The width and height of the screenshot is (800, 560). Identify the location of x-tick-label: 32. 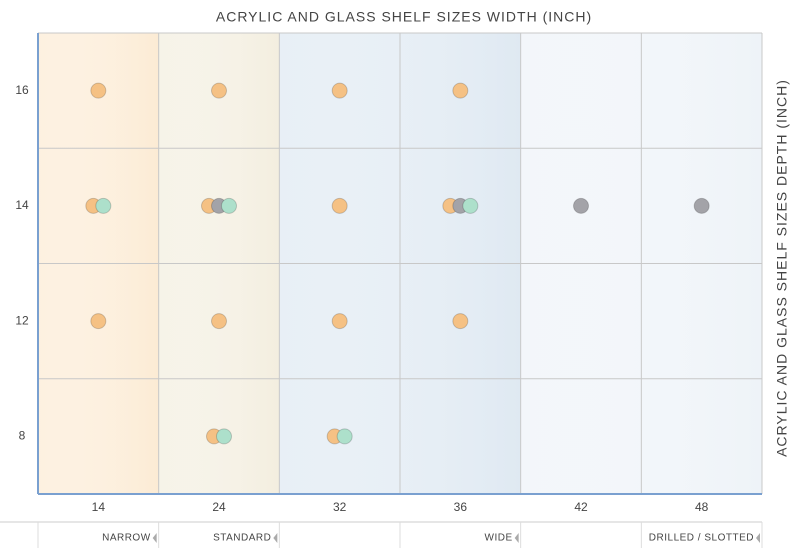
(340, 507).